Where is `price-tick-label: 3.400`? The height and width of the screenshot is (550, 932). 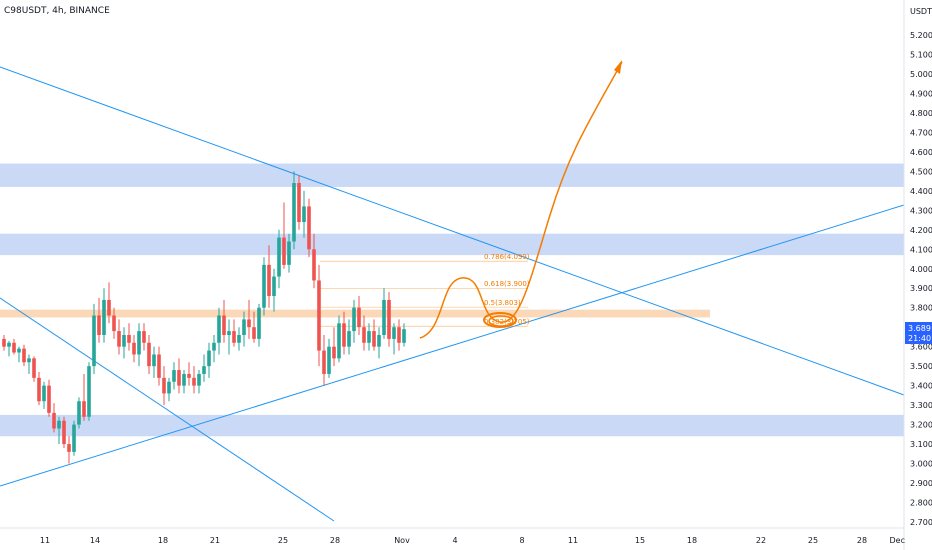
price-tick-label: 3.400 is located at coordinates (921, 386).